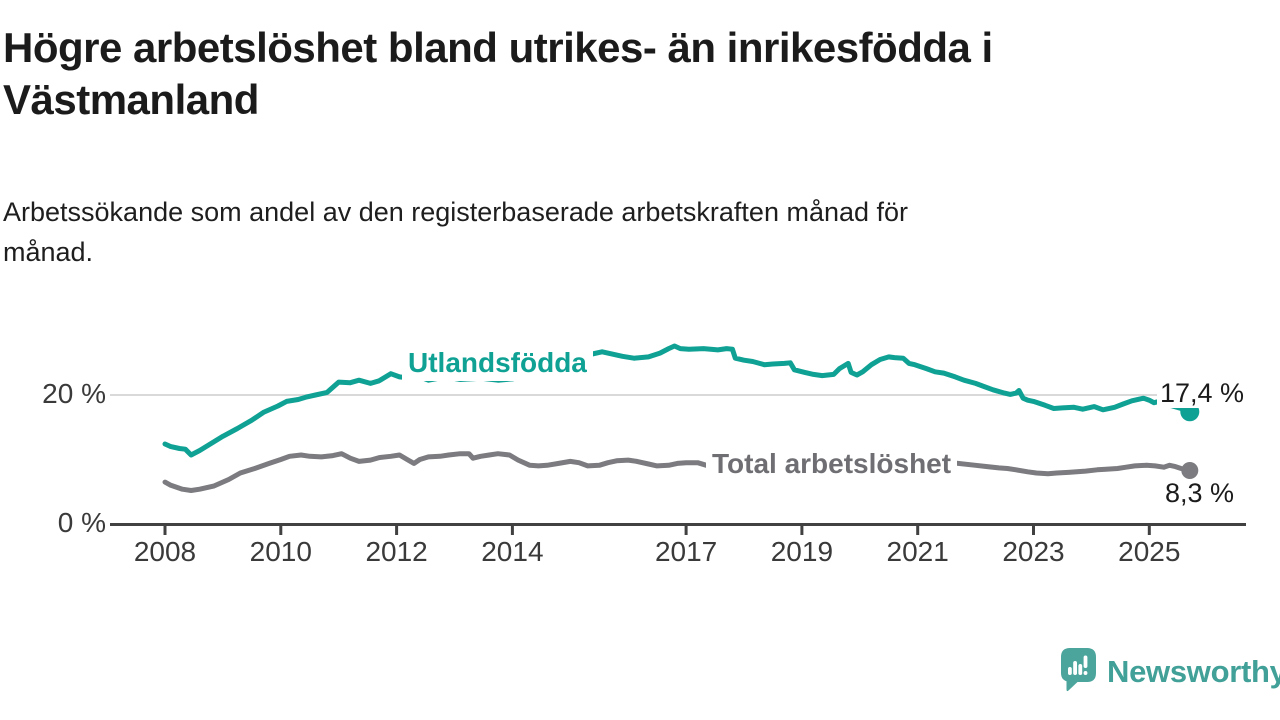 The height and width of the screenshot is (720, 1280). Describe the element at coordinates (1193, 671) in the screenshot. I see `newsworthy-logo-text: Newsworthy` at that location.